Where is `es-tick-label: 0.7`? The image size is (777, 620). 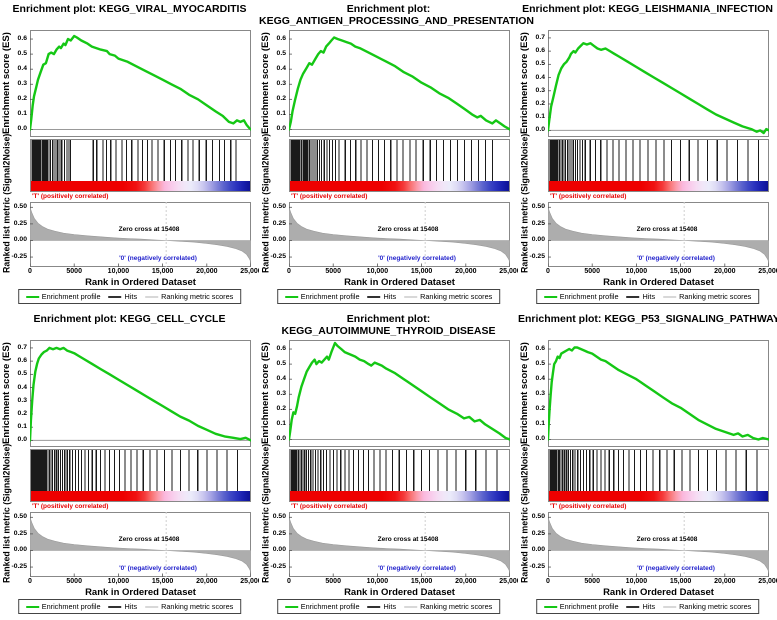 es-tick-label: 0.7 is located at coordinates (540, 37).